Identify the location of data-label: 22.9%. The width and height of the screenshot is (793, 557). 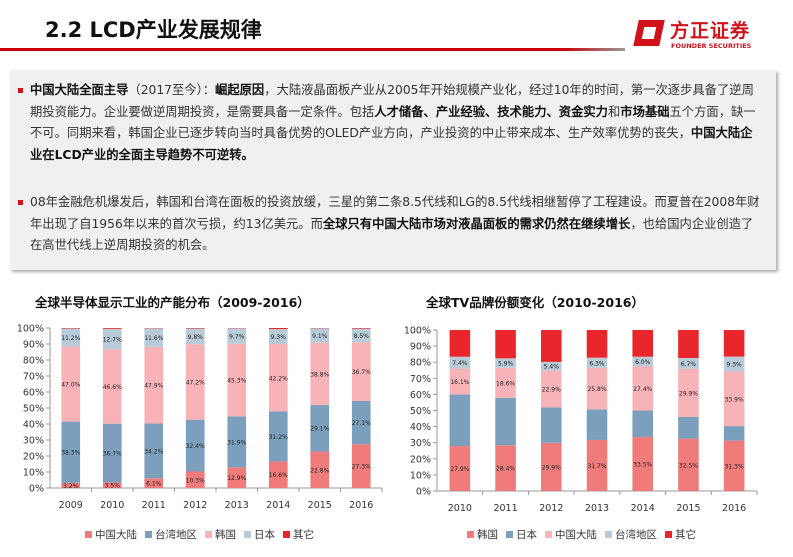
(551, 390).